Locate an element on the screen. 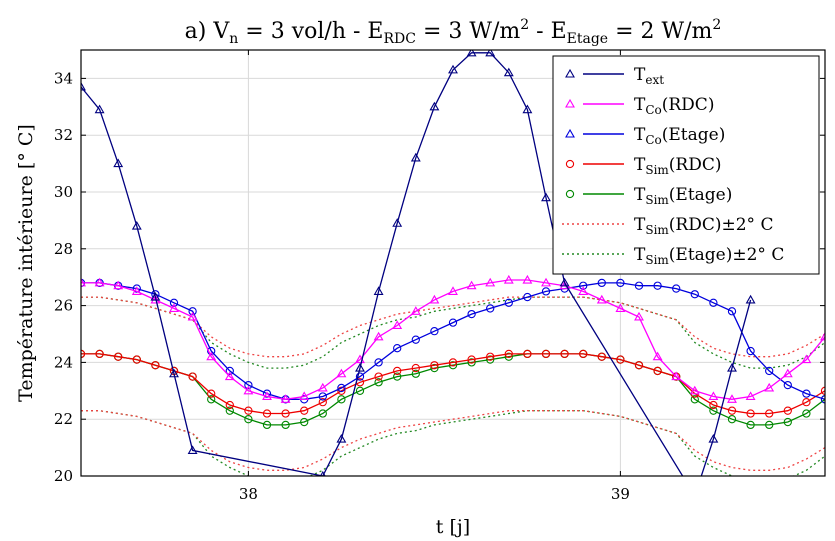 The height and width of the screenshot is (541, 835). legend-label: TCo(Etage) is located at coordinates (679, 136).